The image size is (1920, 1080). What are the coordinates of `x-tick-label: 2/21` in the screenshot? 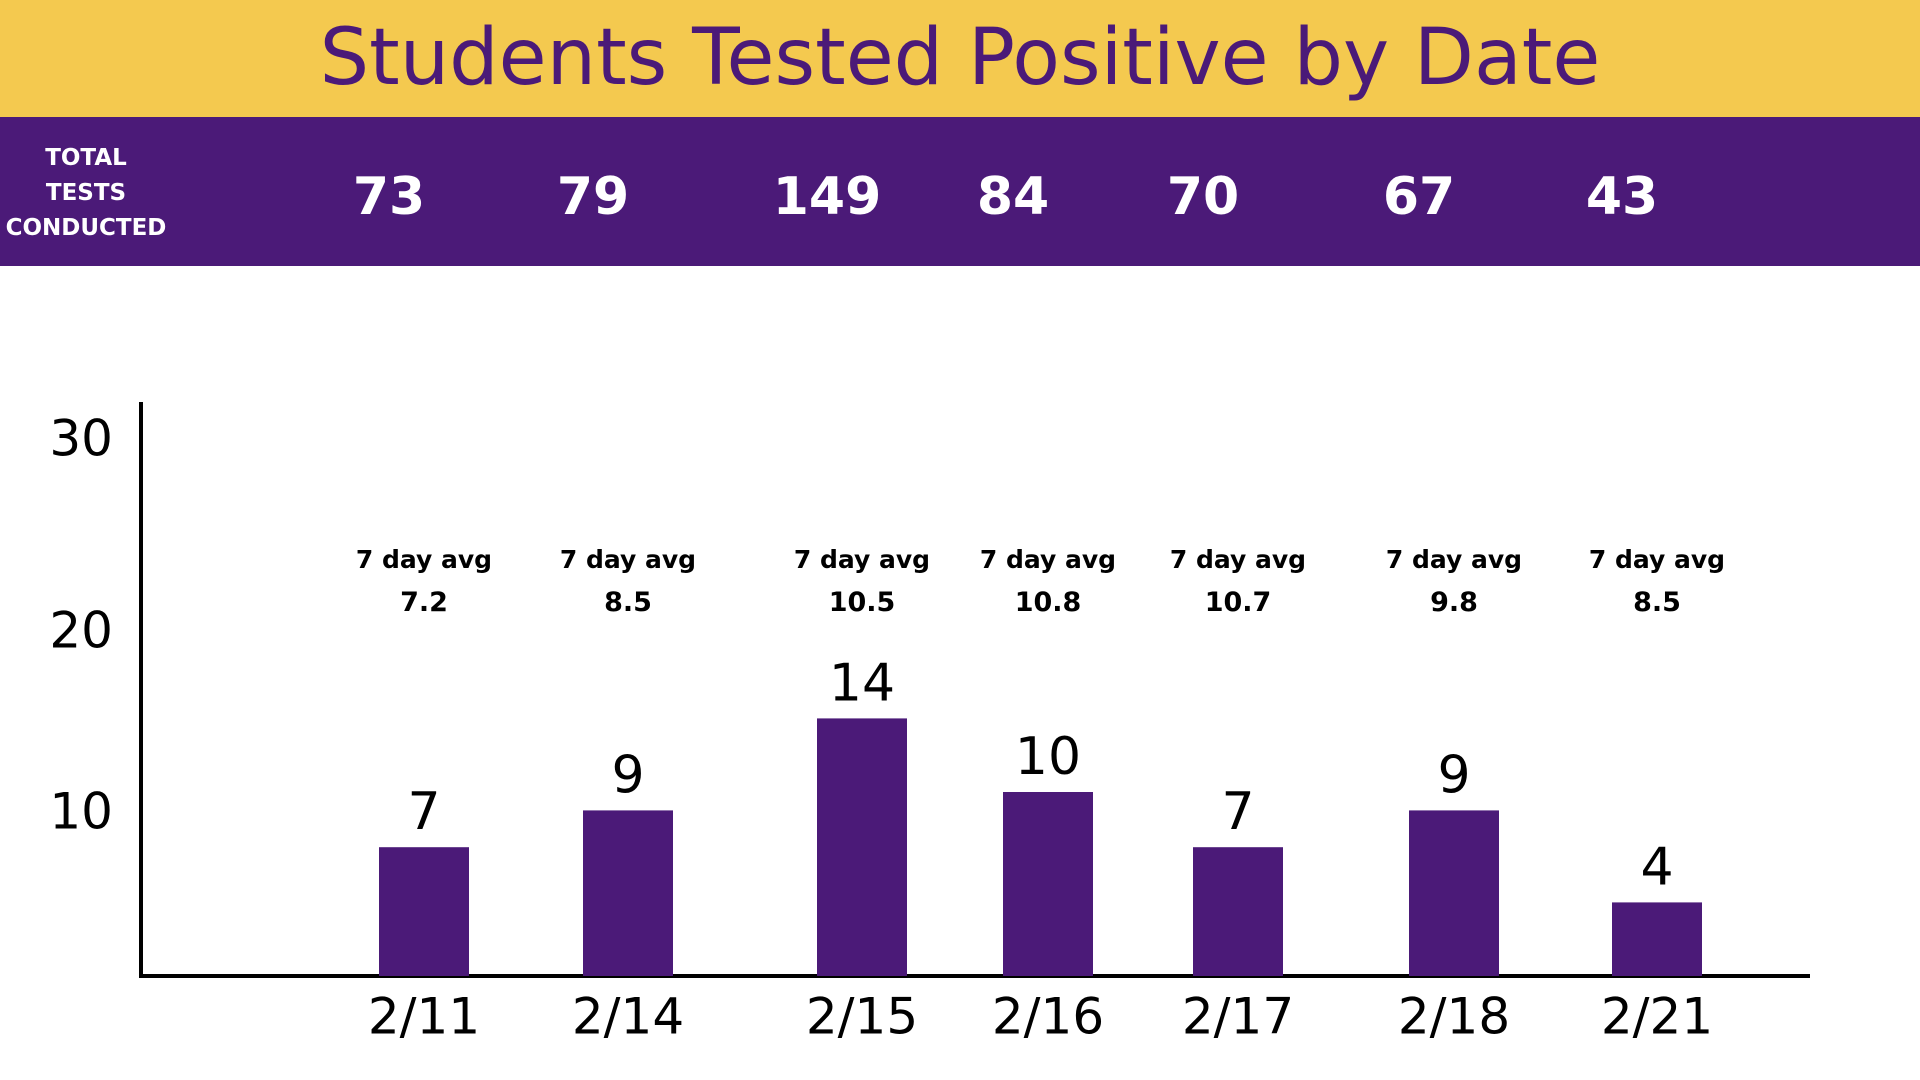 It's located at (1657, 1017).